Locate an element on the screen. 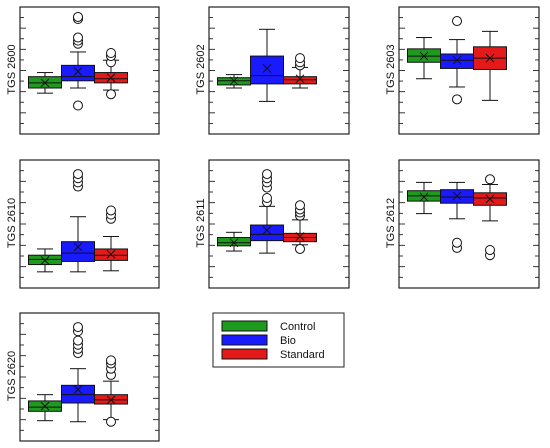 This screenshot has width=550, height=448. legend-label-bio: Bio is located at coordinates (288, 341).